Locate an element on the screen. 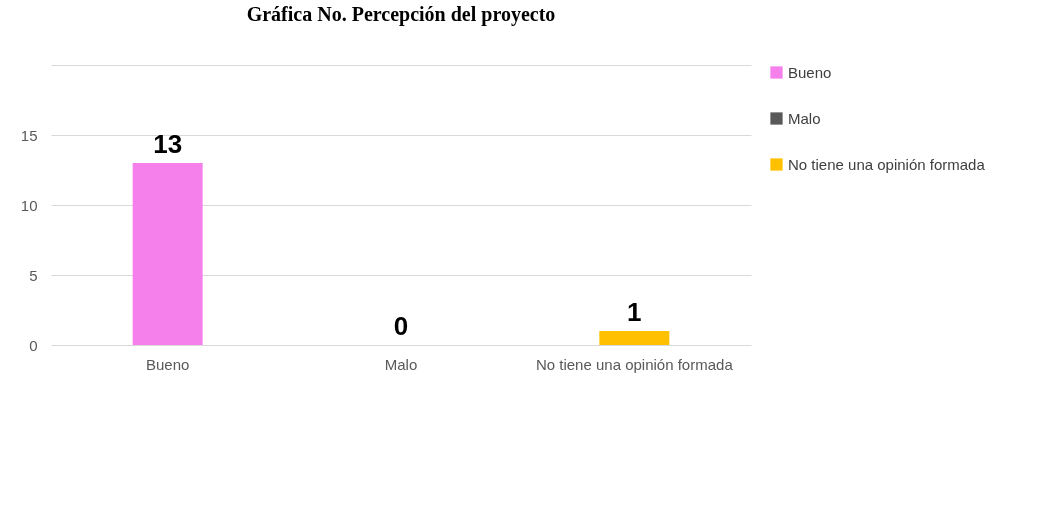  y-tick-label: 5 is located at coordinates (33, 275).